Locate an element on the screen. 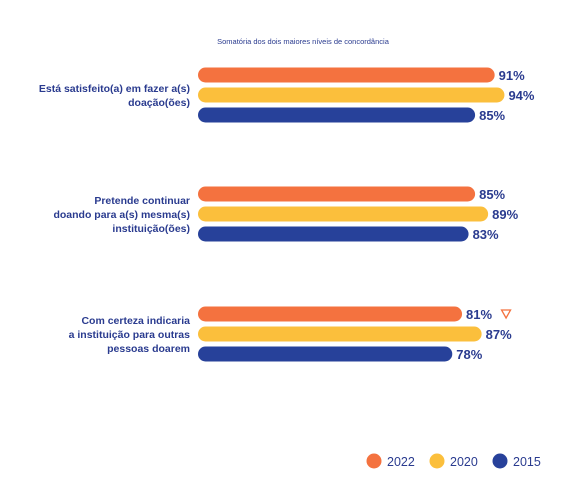 The width and height of the screenshot is (567, 496). data-label: 91% is located at coordinates (512, 75).